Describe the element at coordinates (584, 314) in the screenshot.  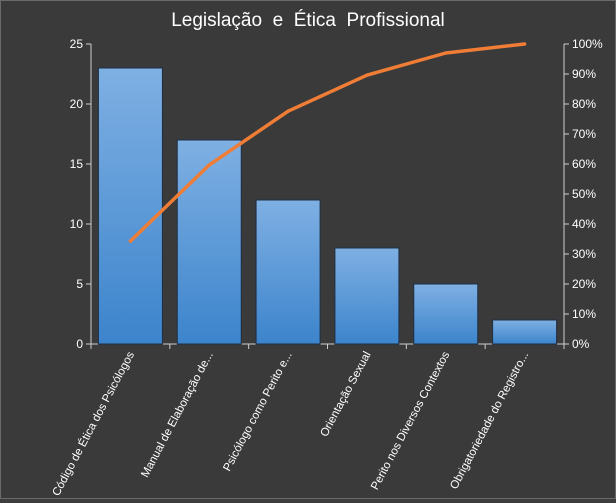
I see `y2-tick-label: 10%` at that location.